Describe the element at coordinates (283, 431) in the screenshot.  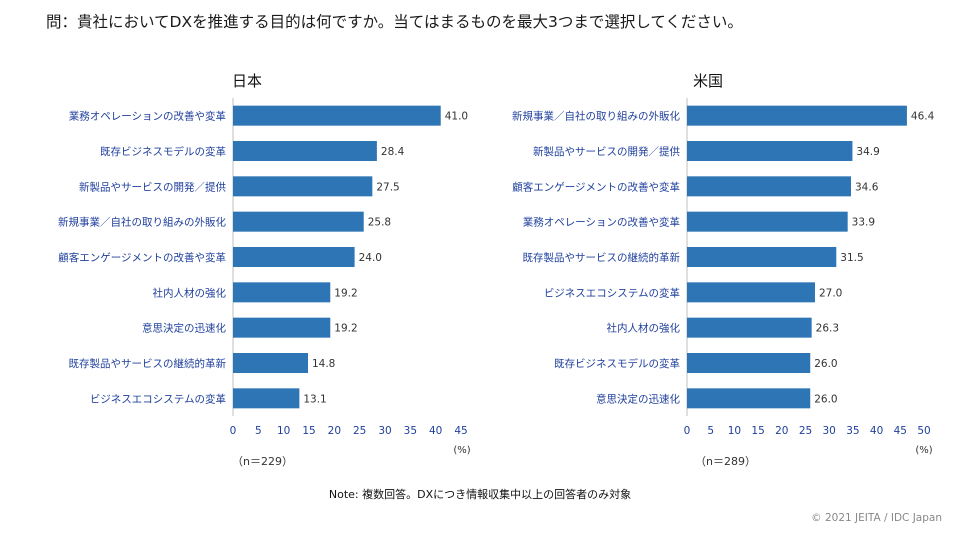
I see `japan-tick-label: 10` at that location.